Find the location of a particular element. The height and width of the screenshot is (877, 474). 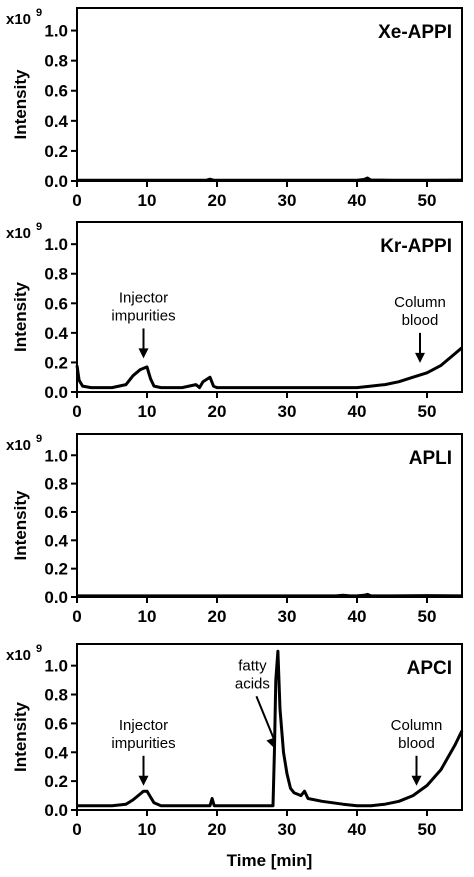

panel-label: Kr-APPI is located at coordinates (416, 246).